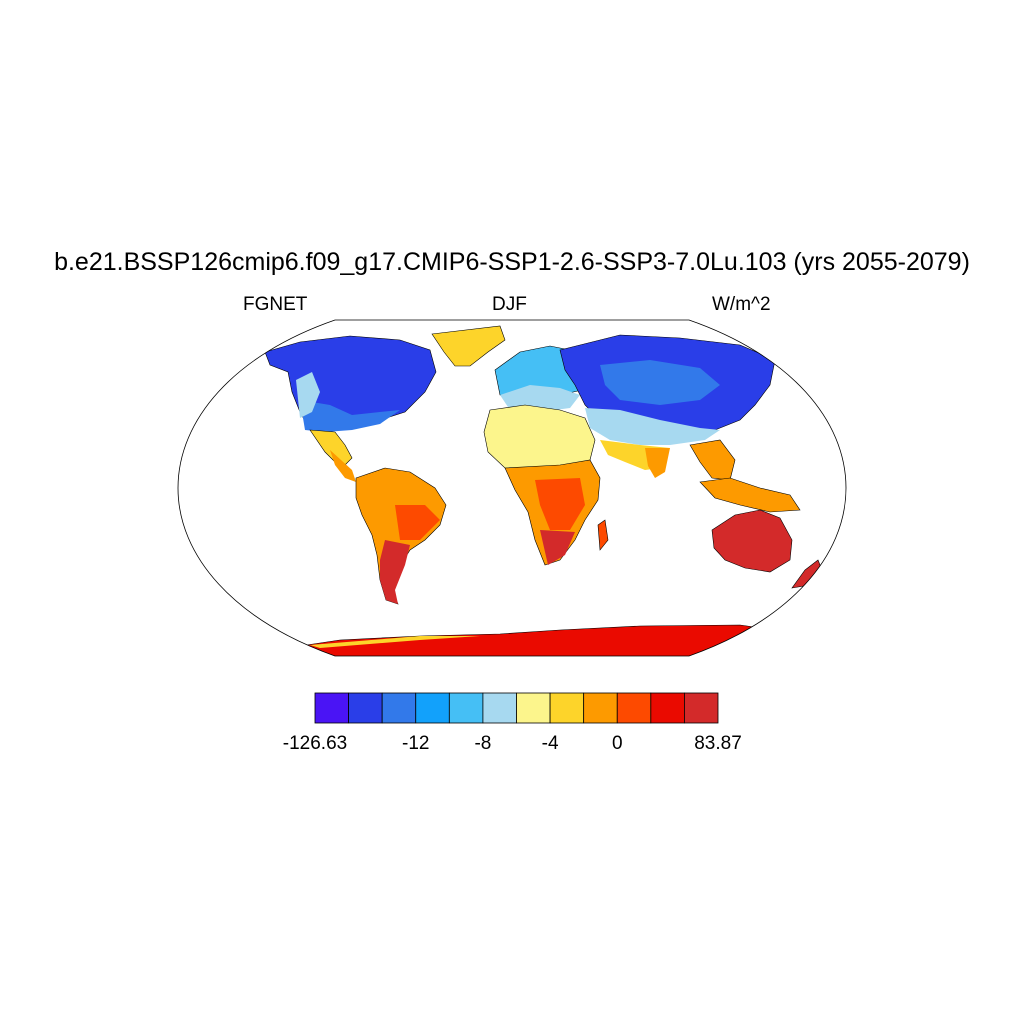 This screenshot has height=1024, width=1024. Describe the element at coordinates (416, 743) in the screenshot. I see `colorbar-tick-label: -12` at that location.